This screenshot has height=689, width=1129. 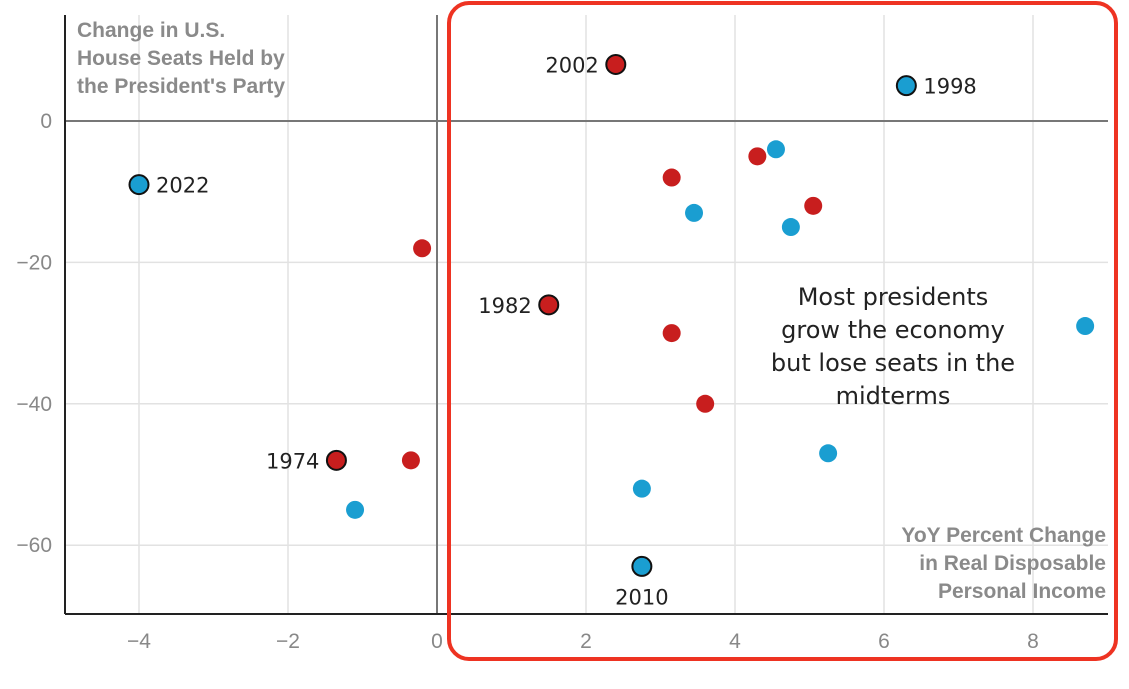 What do you see at coordinates (1003, 535) in the screenshot?
I see `xlabel-line: YoY Percent Change` at bounding box center [1003, 535].